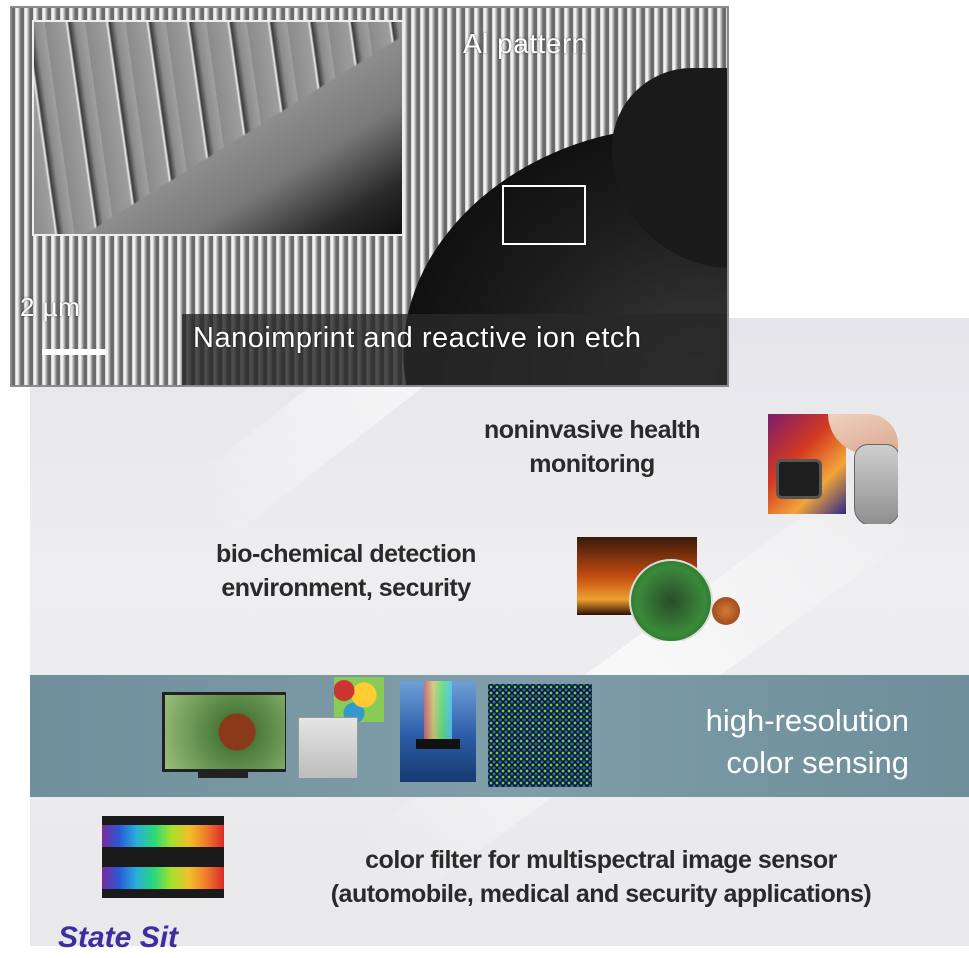 The width and height of the screenshot is (969, 958). I want to click on spectrum-stripe-top, so click(163, 836).